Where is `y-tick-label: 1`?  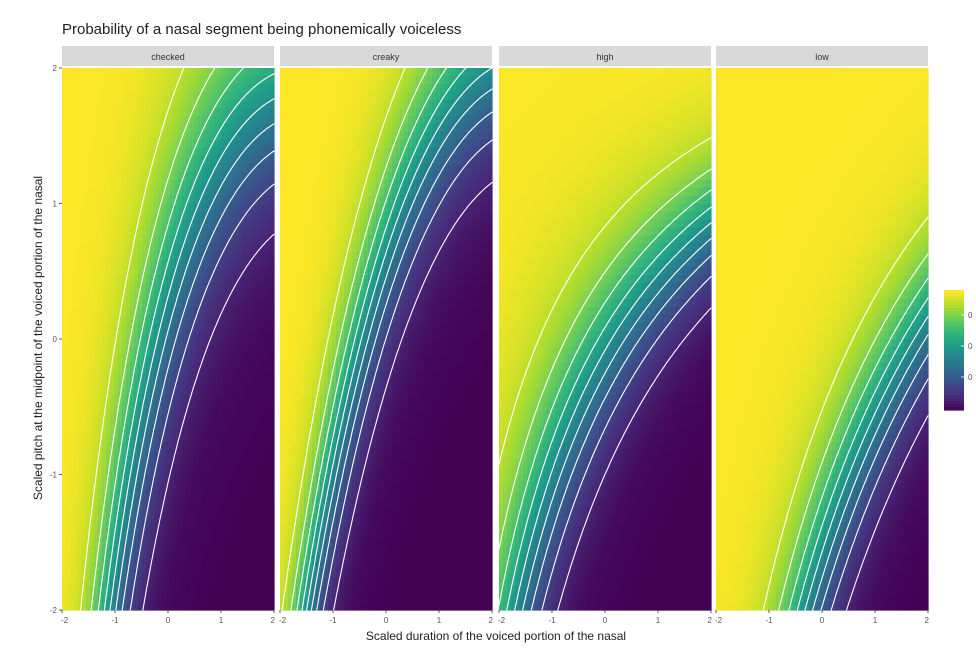
y-tick-label: 1 is located at coordinates (55, 204).